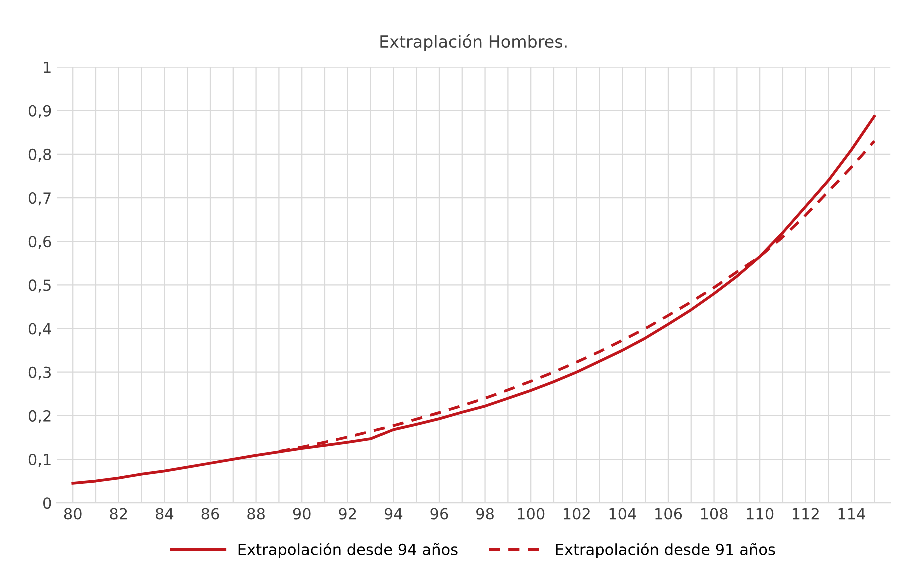 The width and height of the screenshot is (906, 585). I want to click on legend-label: Extrapolación desde 94 años, so click(348, 550).